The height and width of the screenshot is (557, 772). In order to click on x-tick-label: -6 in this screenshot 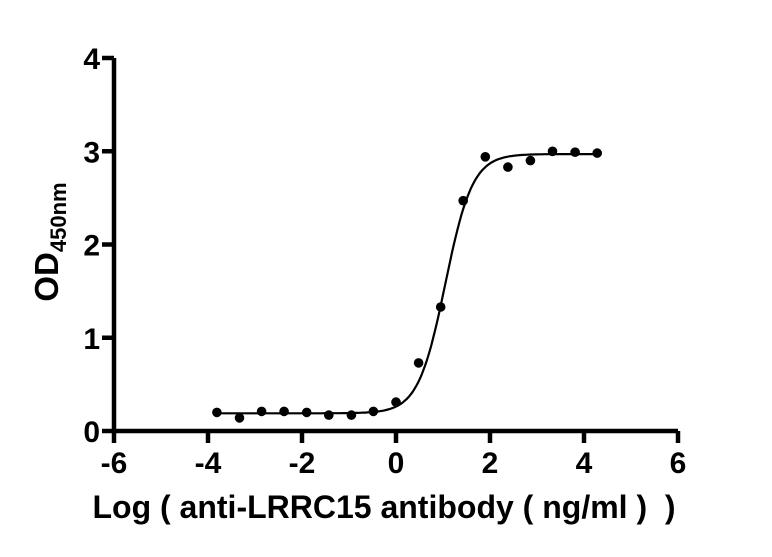, I will do `click(114, 463)`.